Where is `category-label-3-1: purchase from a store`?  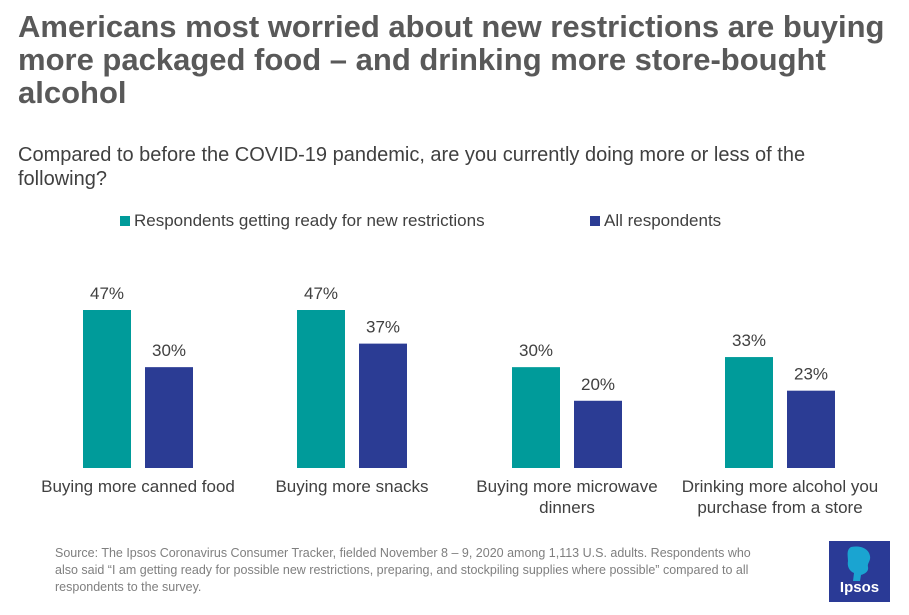 category-label-3-1: purchase from a store is located at coordinates (779, 507).